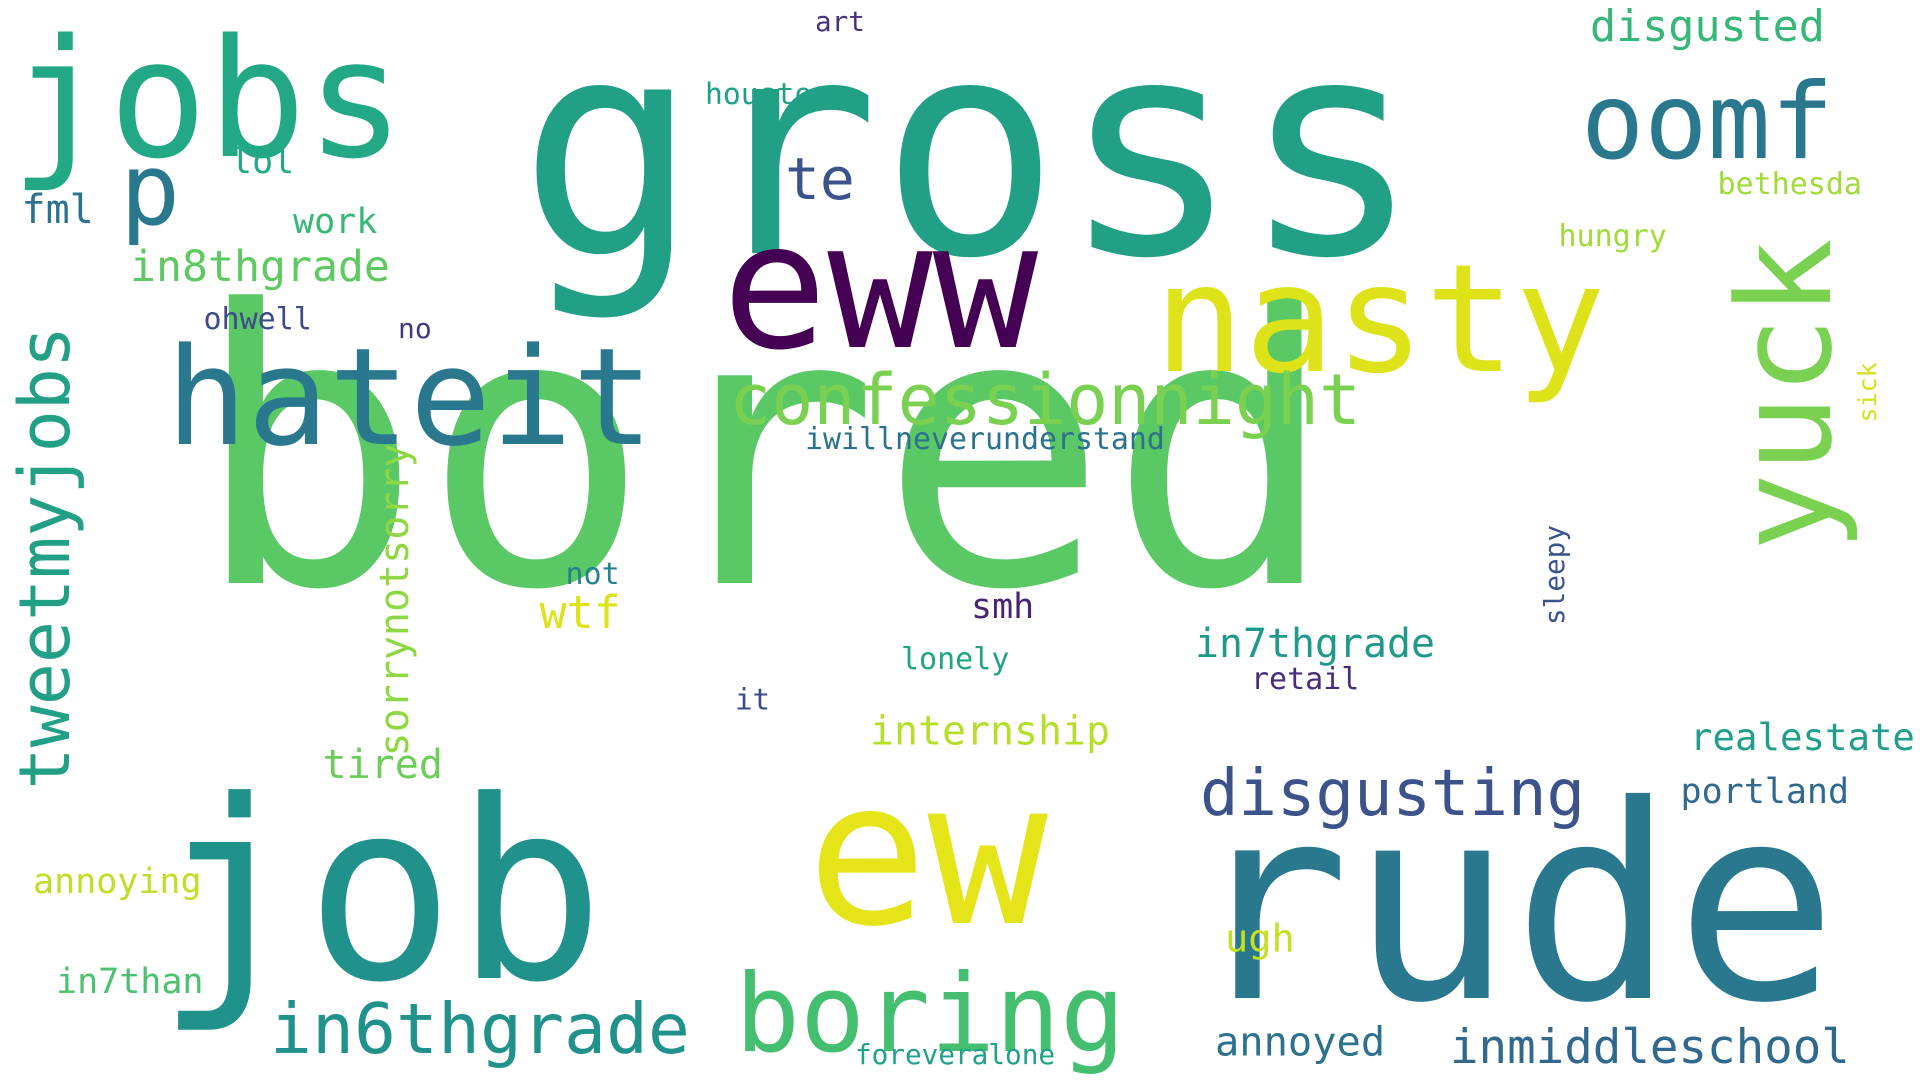  What do you see at coordinates (1867, 392) in the screenshot?
I see `word-sick: sick` at bounding box center [1867, 392].